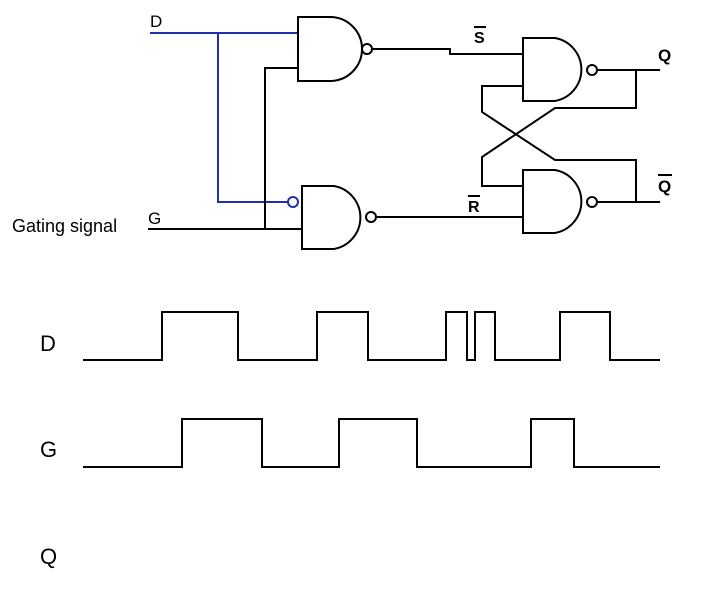 The image size is (716, 608). Describe the element at coordinates (664, 186) in the screenshot. I see `q-bar-output-label: Q` at that location.